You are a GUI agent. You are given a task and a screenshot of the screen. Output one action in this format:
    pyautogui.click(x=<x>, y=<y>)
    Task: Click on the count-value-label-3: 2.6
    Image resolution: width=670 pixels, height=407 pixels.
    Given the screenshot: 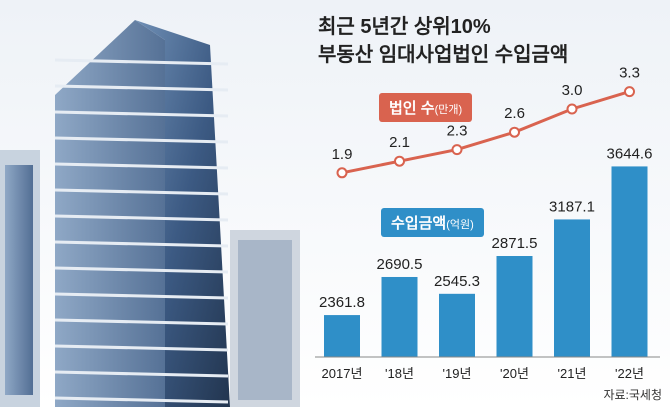 What is the action you would take?
    pyautogui.click(x=514, y=113)
    